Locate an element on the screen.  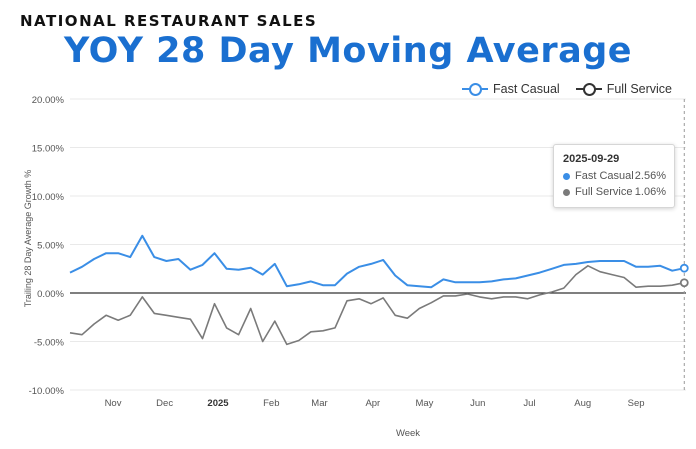
x-tick-label: Mar is located at coordinates (319, 403).